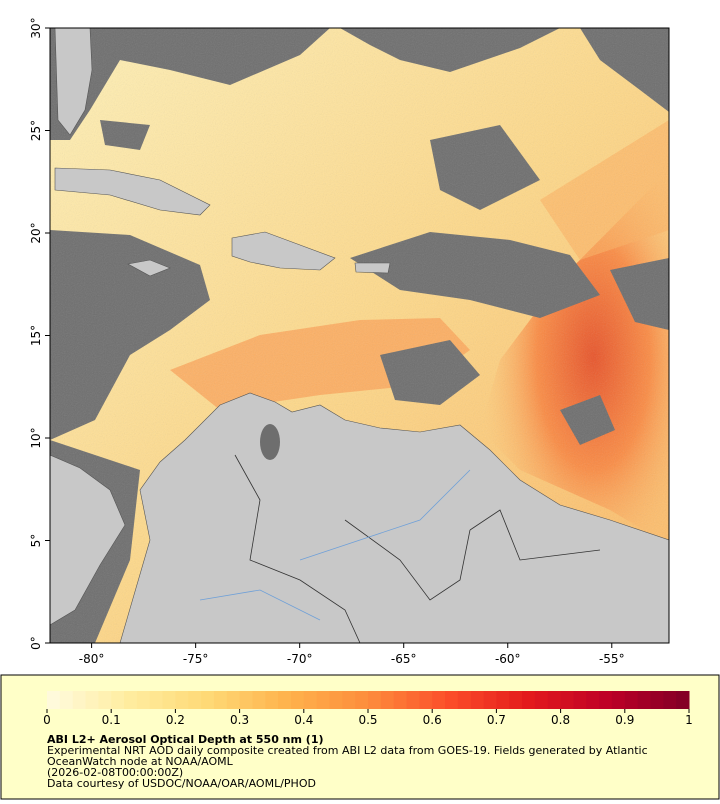  What do you see at coordinates (300, 659) in the screenshot?
I see `x-tick-label: -70°` at bounding box center [300, 659].